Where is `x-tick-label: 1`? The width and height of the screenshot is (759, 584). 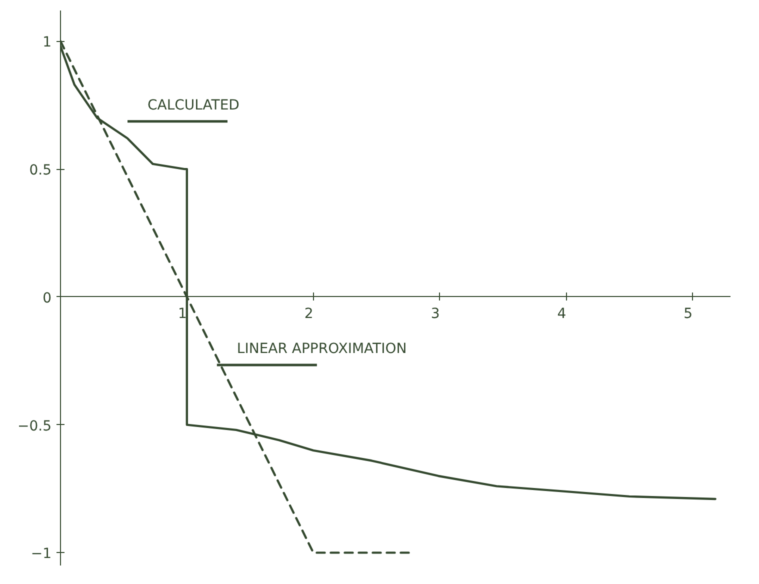 x-tick-label: 1 is located at coordinates (182, 314).